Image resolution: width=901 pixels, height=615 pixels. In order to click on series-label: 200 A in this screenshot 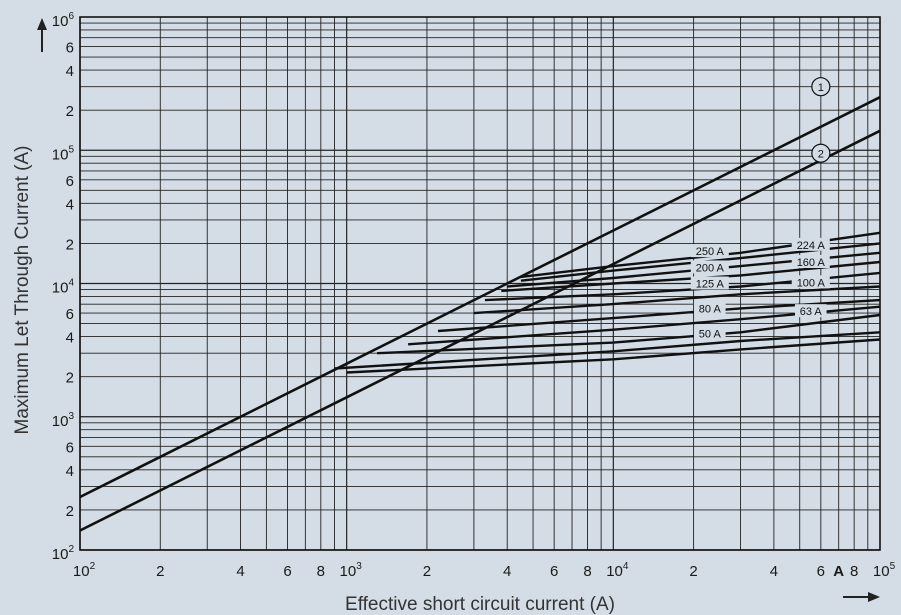, I will do `click(710, 268)`.